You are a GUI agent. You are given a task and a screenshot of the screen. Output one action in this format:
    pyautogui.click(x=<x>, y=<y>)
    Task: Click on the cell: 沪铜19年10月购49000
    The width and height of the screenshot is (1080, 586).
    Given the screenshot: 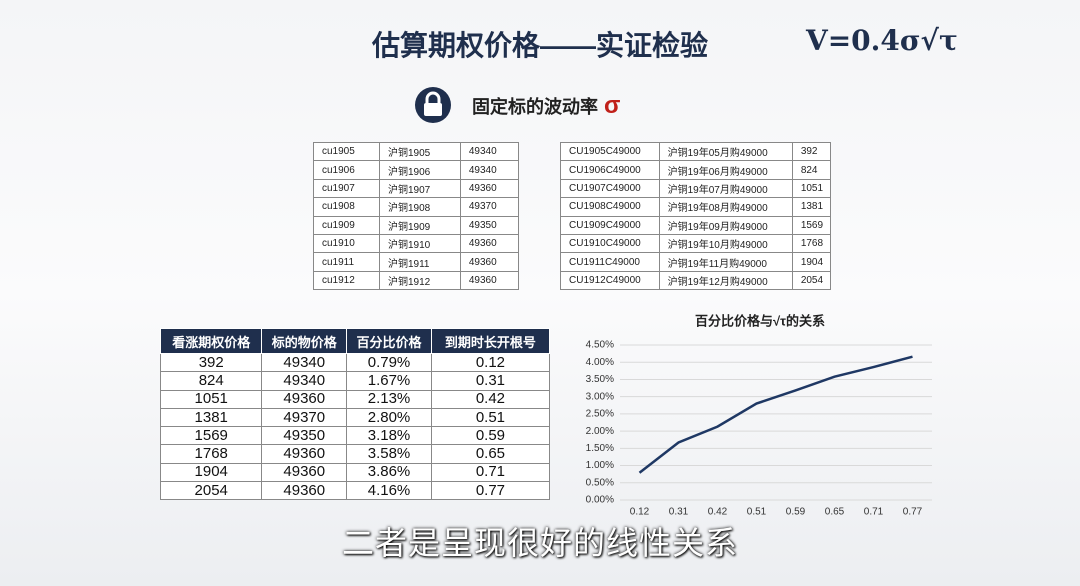 What is the action you would take?
    pyautogui.click(x=725, y=243)
    